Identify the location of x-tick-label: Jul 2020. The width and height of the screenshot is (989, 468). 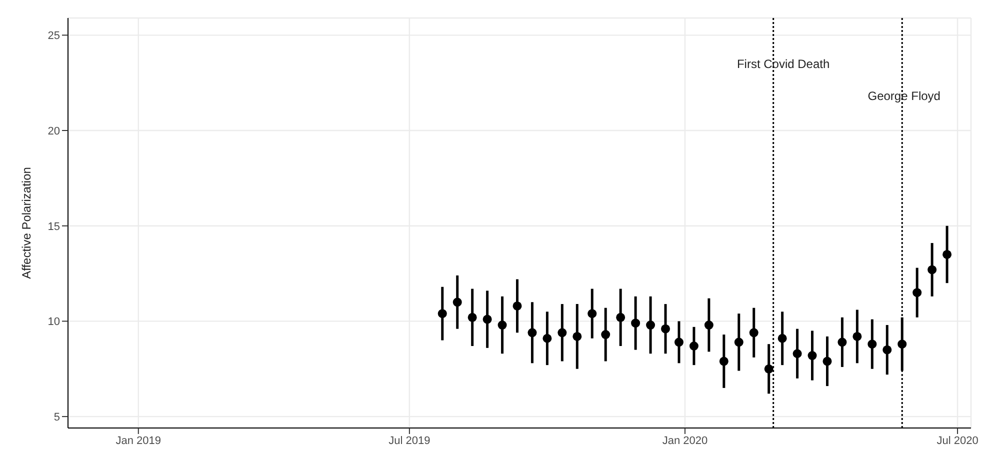
(957, 440).